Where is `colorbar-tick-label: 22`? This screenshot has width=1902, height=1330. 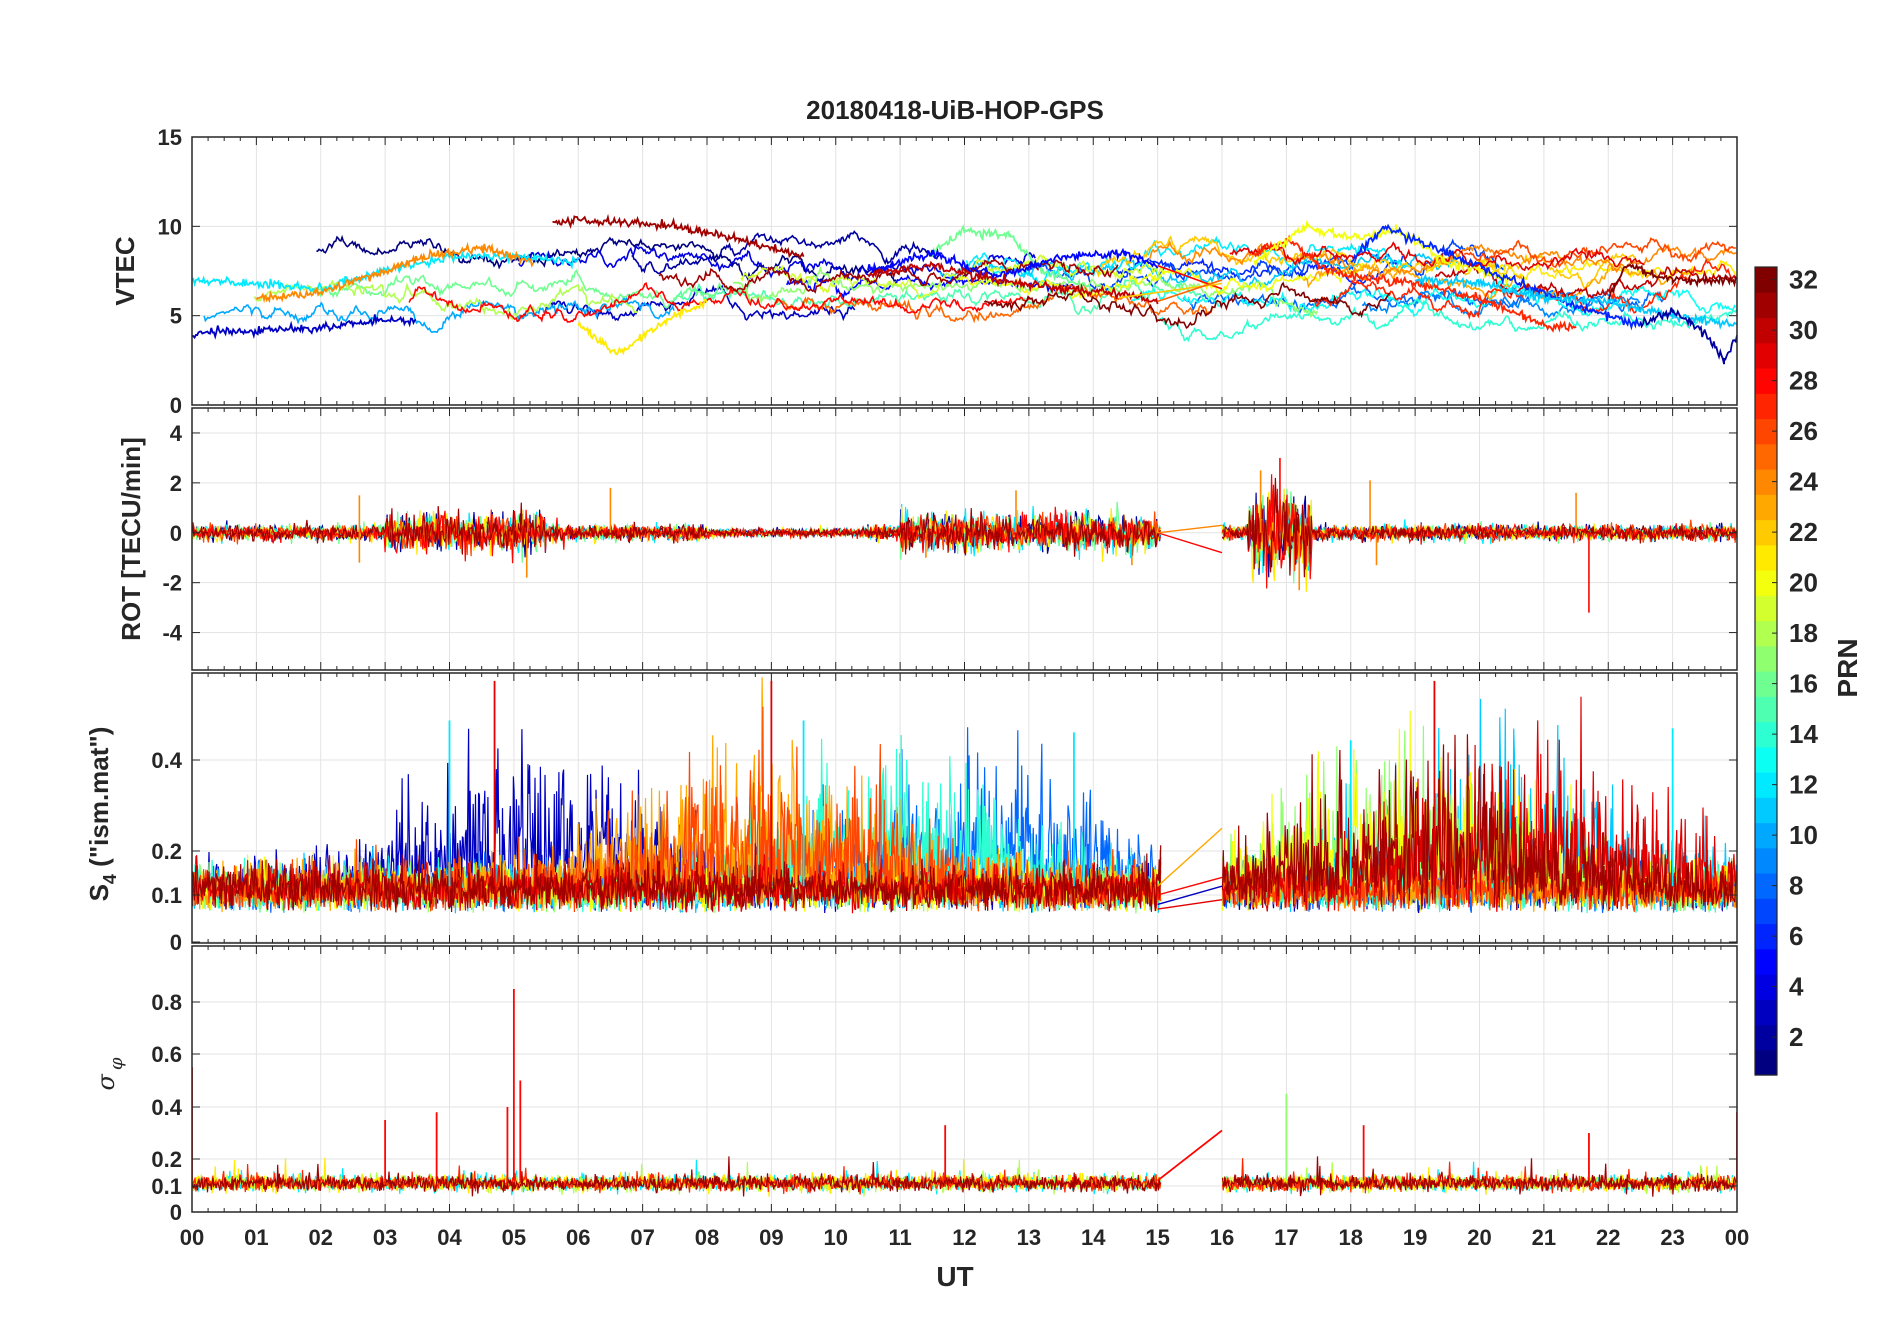
colorbar-tick-label: 22 is located at coordinates (1803, 532).